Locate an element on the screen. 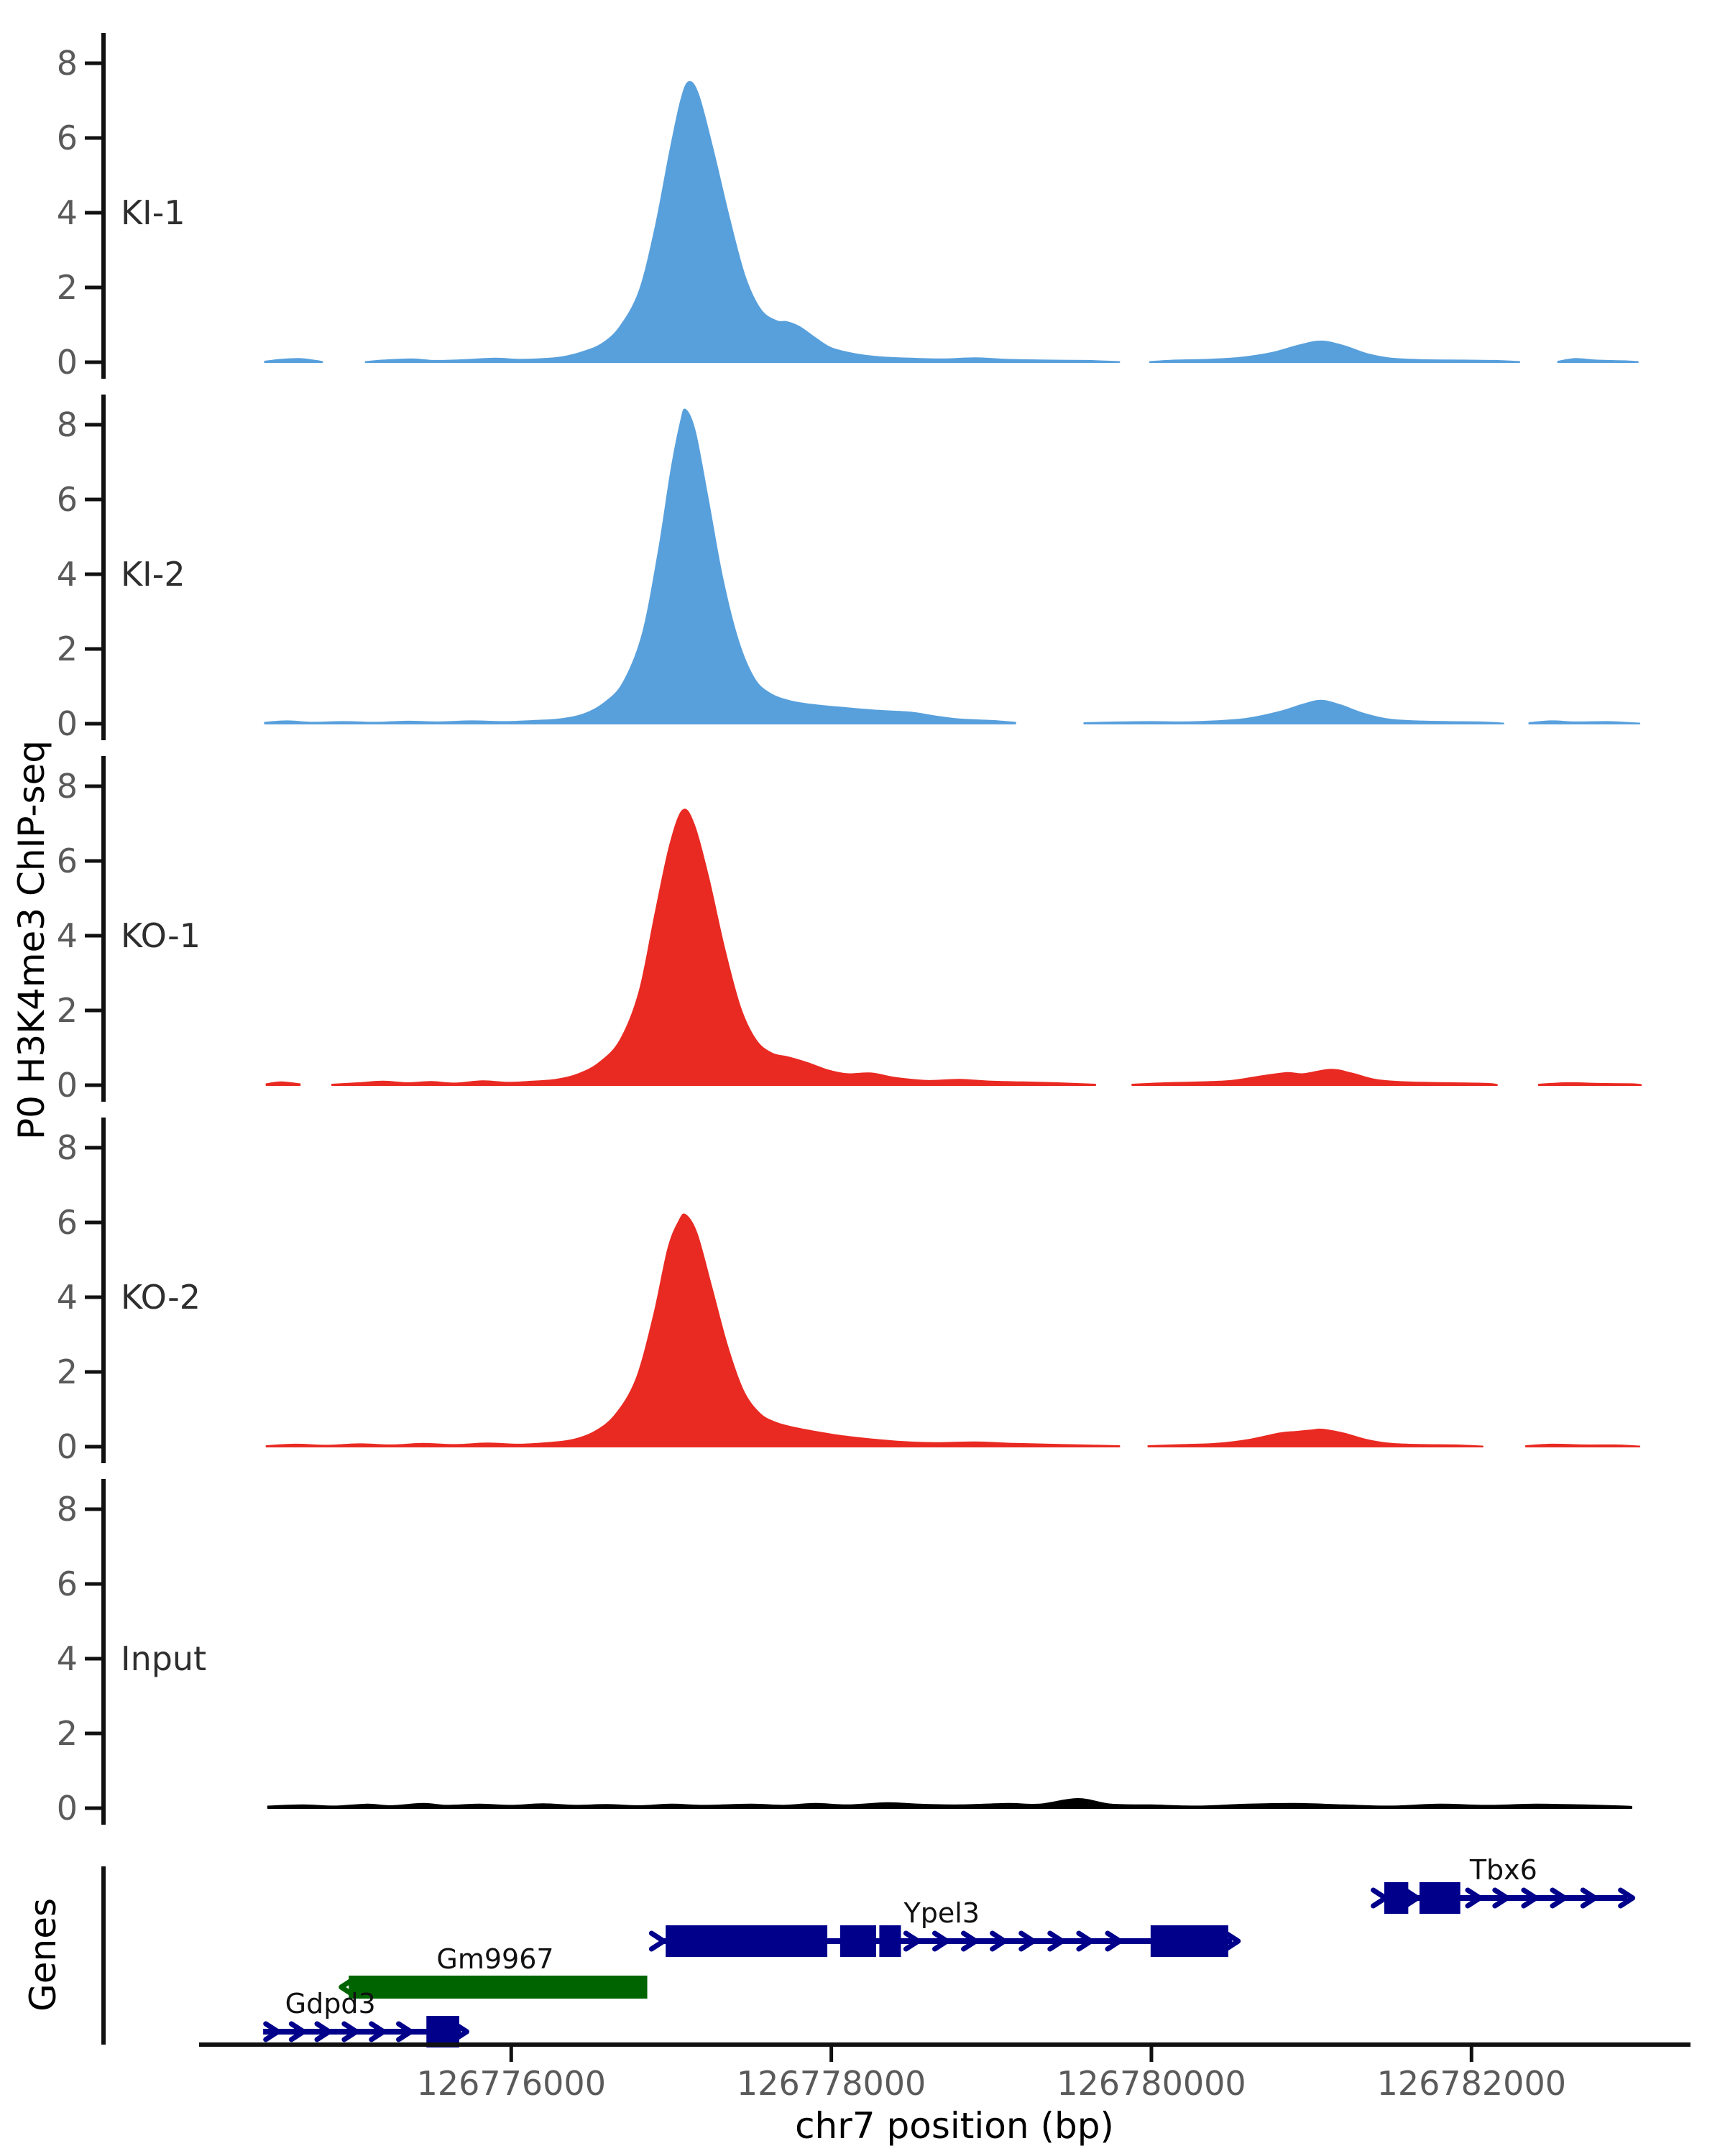 This screenshot has width=1725, height=2156. y-tick-label-KO-2-0: 0 is located at coordinates (67, 1446).